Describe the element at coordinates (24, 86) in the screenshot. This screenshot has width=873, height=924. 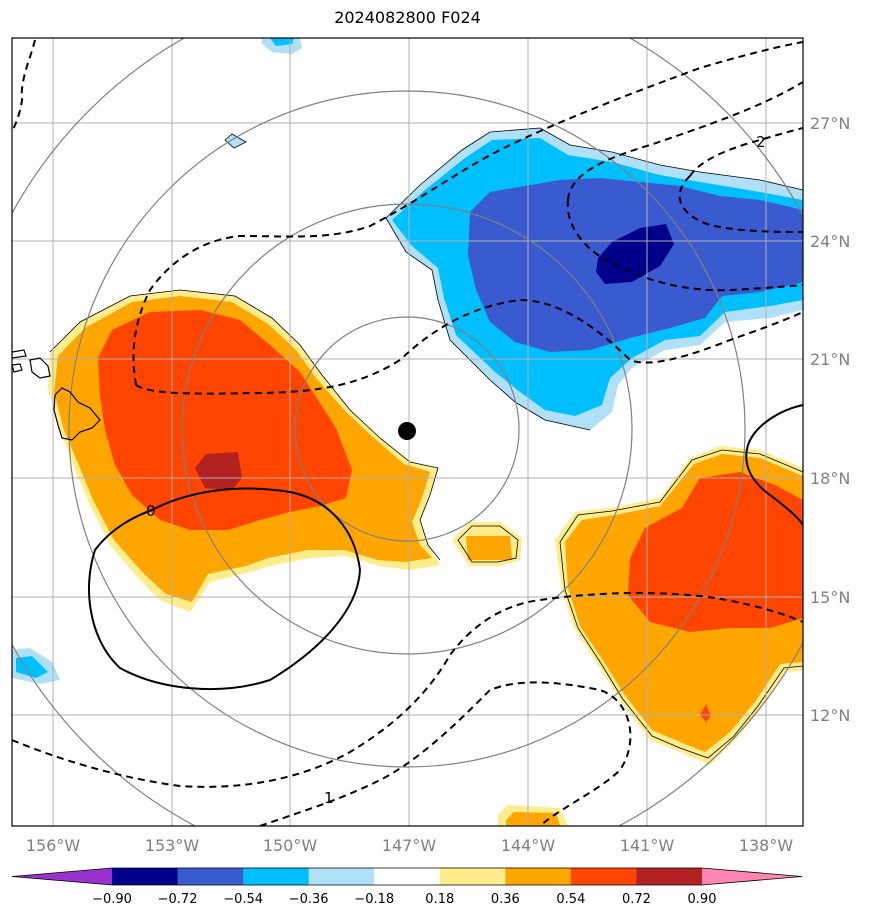
I see `contour-dashed-a` at that location.